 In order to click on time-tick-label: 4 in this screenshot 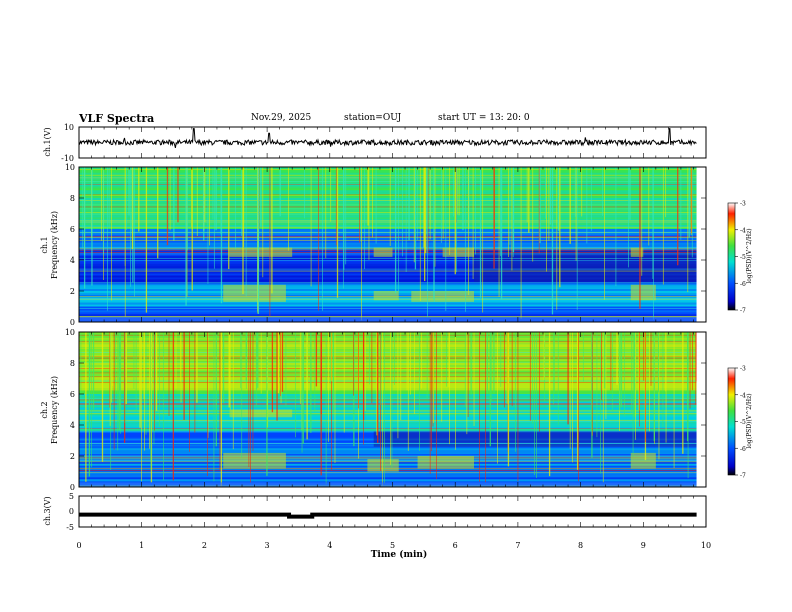, I will do `click(329, 545)`.